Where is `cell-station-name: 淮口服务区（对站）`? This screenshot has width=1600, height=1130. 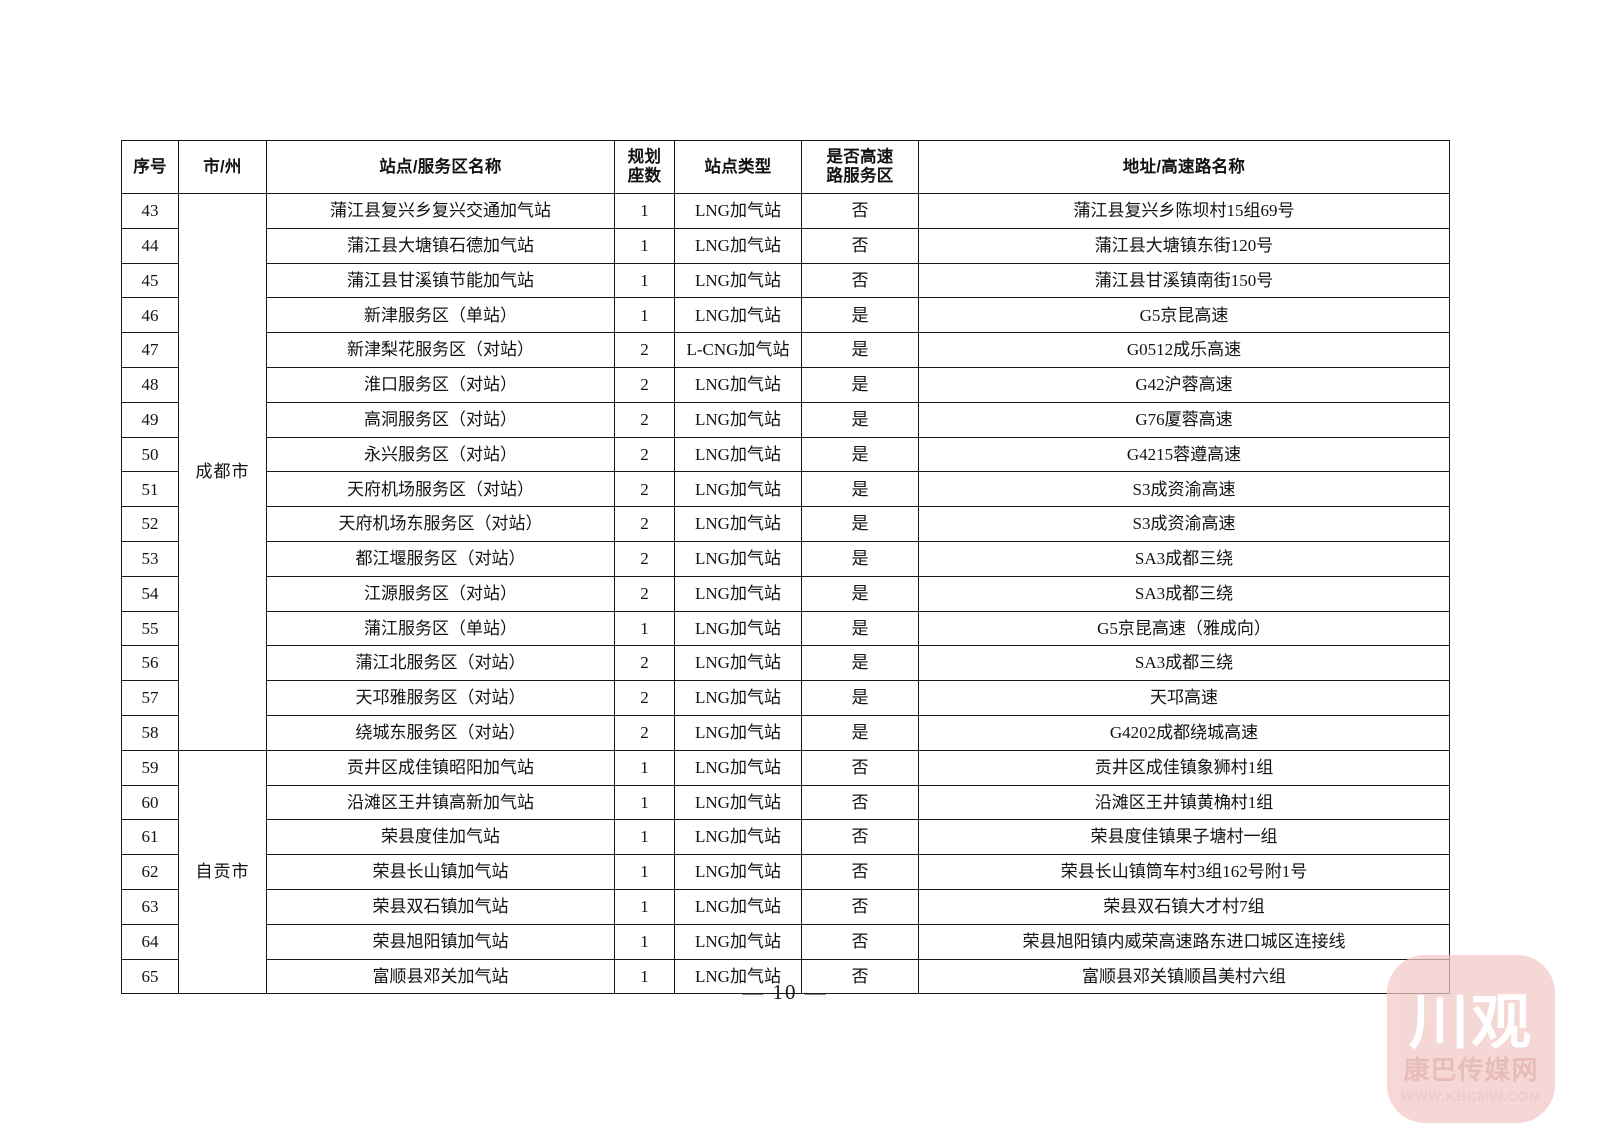 cell-station-name: 淮口服务区（对站） is located at coordinates (440, 384).